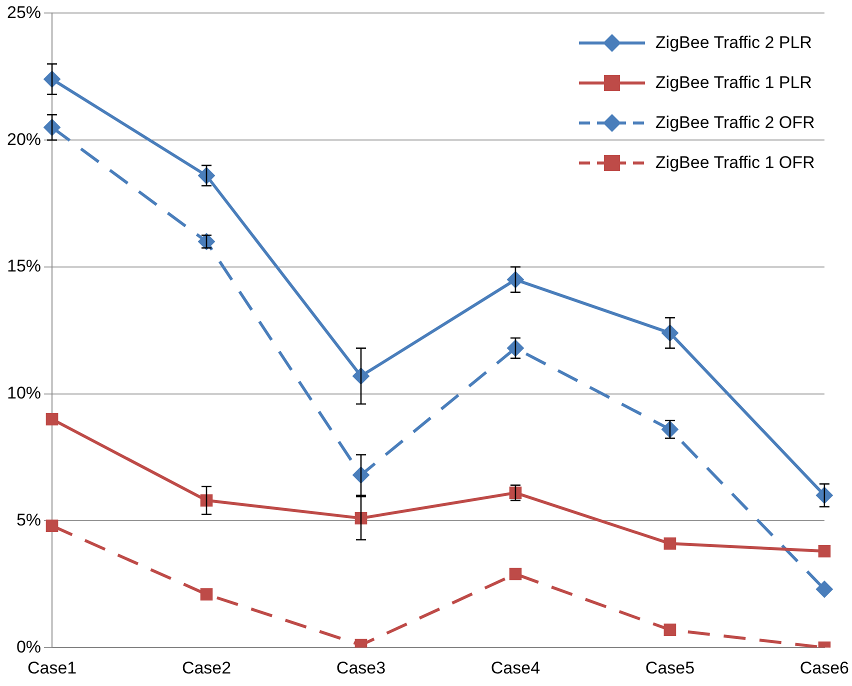 Image resolution: width=852 pixels, height=686 pixels. What do you see at coordinates (29, 520) in the screenshot?
I see `y-tick-label: 5%` at bounding box center [29, 520].